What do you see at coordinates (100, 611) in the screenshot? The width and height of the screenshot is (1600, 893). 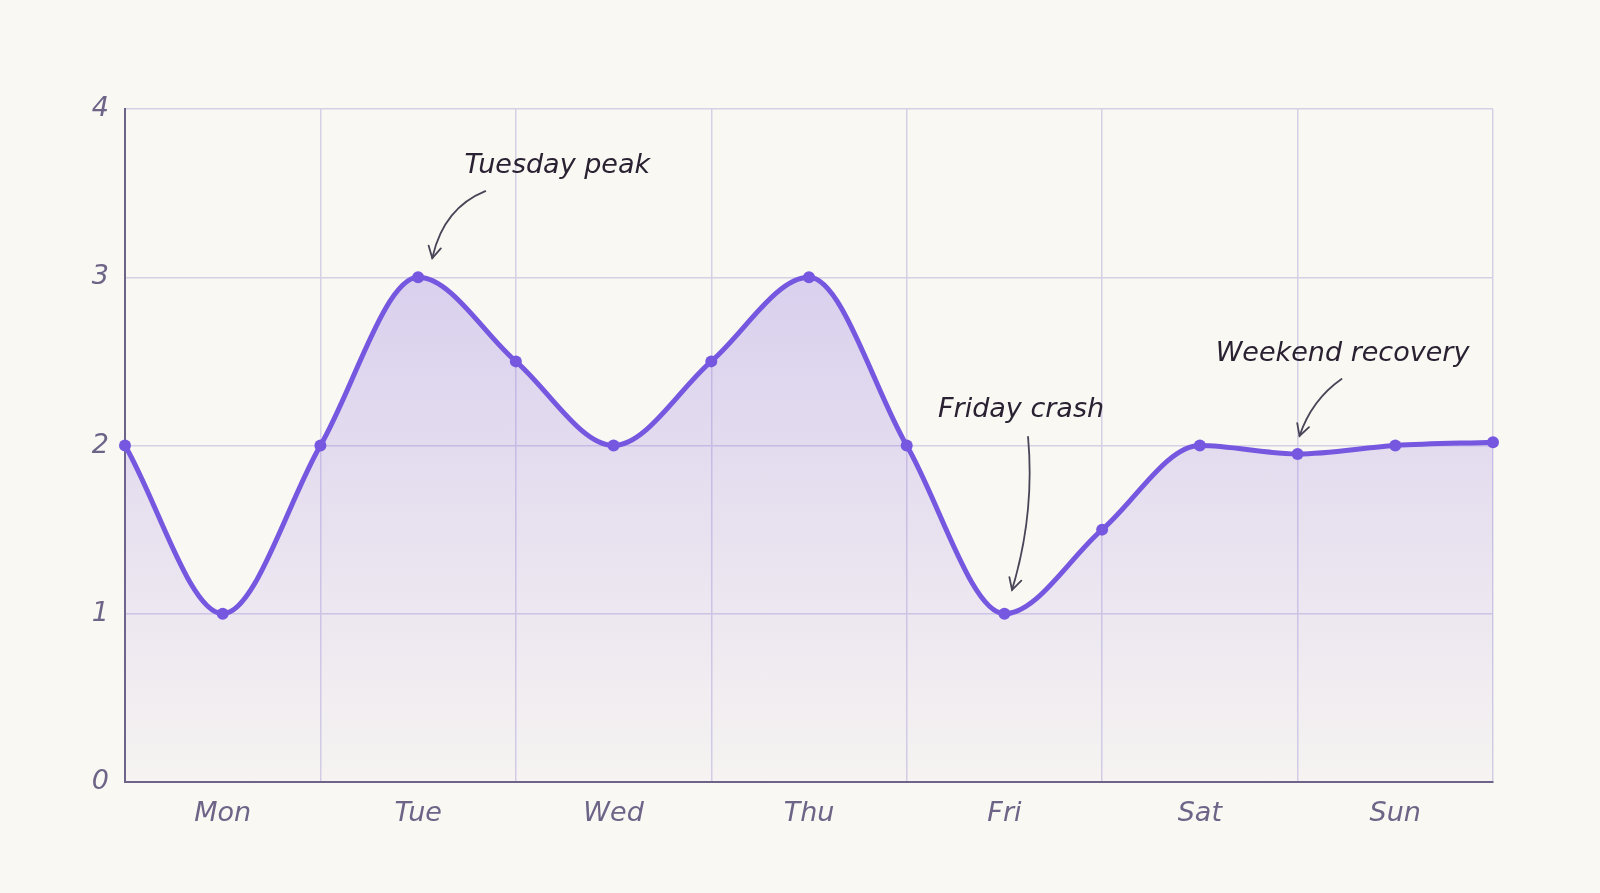 I see `y-tick-label: 1` at bounding box center [100, 611].